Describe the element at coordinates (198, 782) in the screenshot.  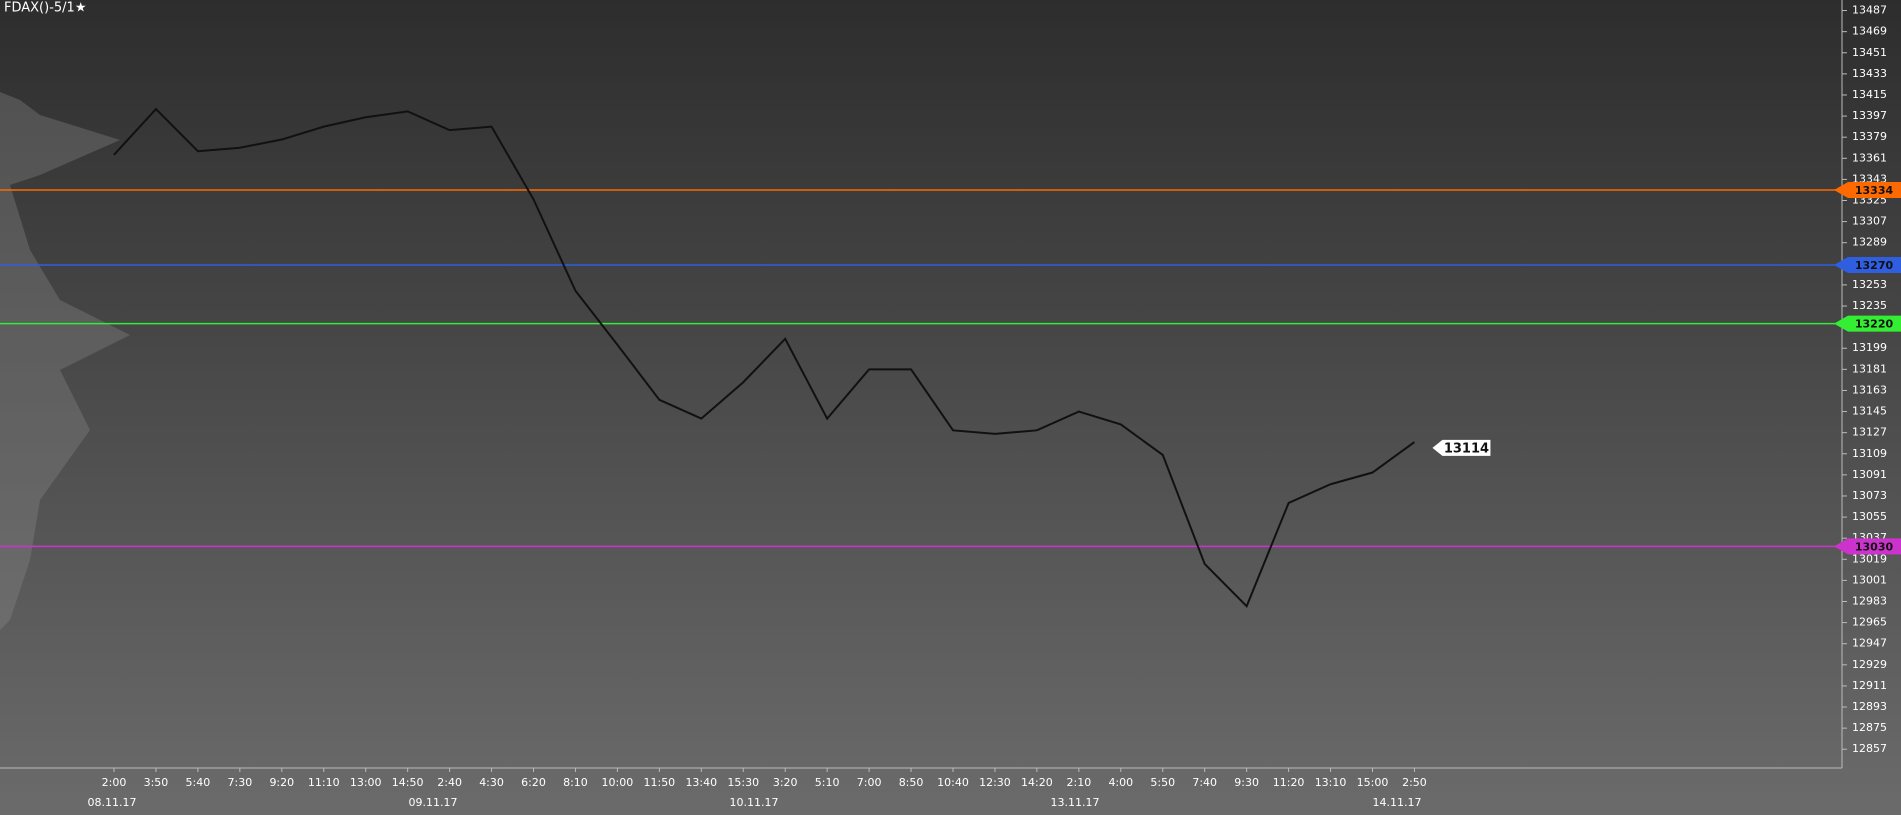
I see `x-tick-label: 5:40` at that location.